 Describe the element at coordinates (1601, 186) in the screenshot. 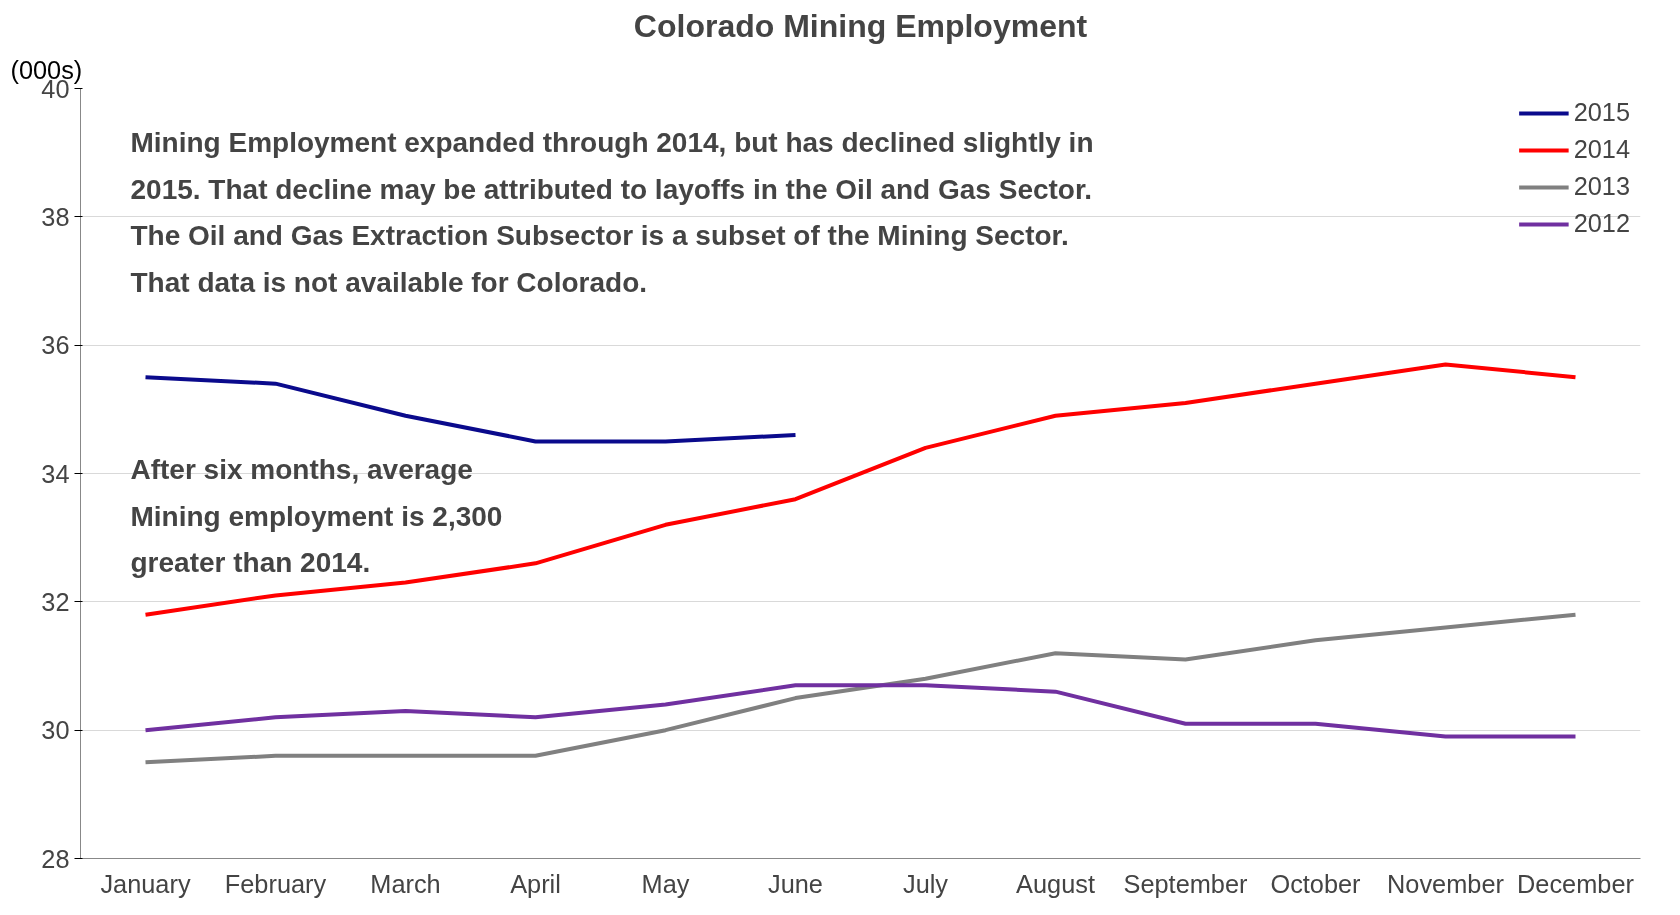

I see `legend-label: 2013` at that location.